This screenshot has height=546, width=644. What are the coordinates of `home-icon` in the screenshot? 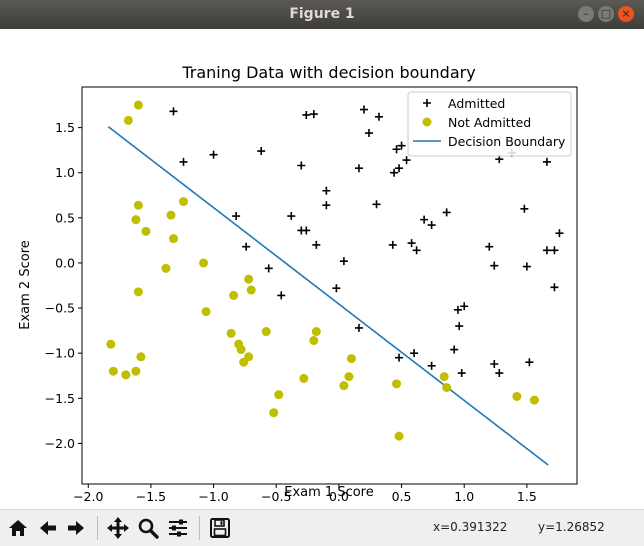 It's located at (18, 528).